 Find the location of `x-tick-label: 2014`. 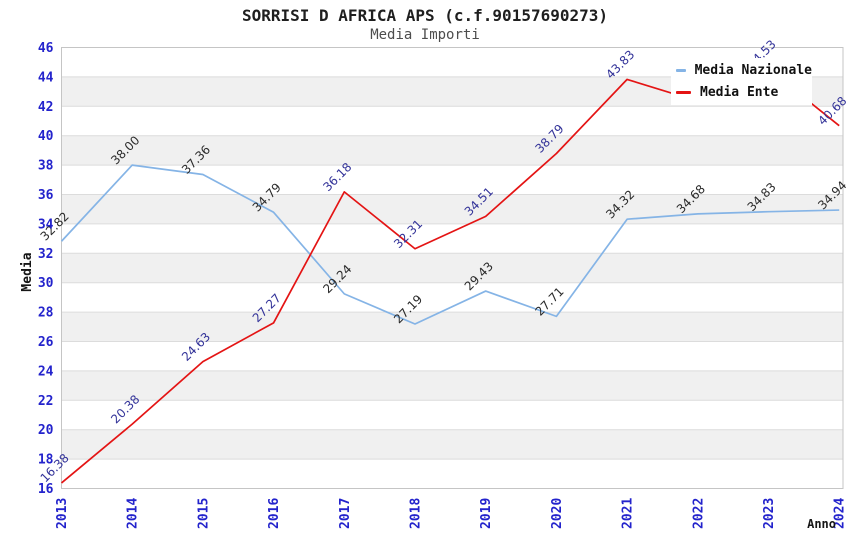

x-tick-label: 2014 is located at coordinates (133, 513).